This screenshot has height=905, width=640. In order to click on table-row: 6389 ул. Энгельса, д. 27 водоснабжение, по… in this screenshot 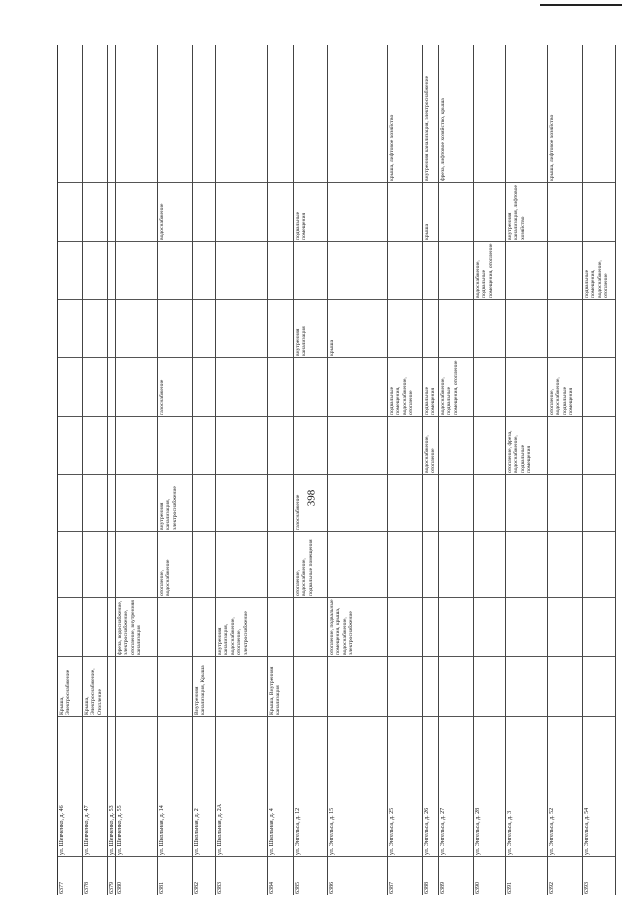, I will do `click(456, 470)`.